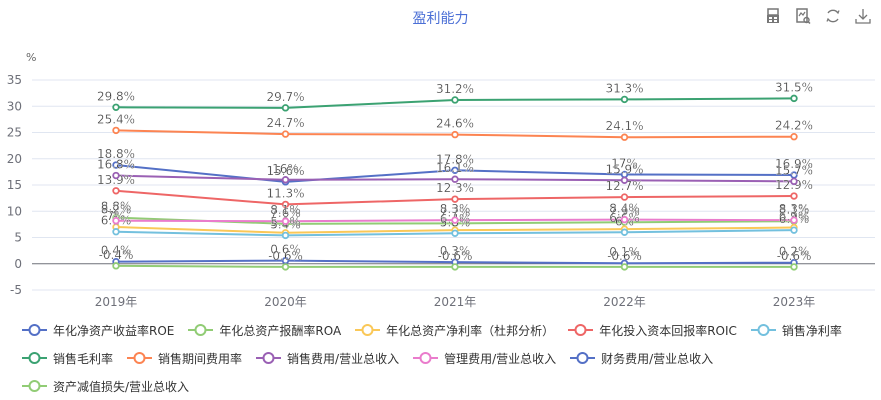 The height and width of the screenshot is (400, 881). Describe the element at coordinates (116, 302) in the screenshot. I see `x-tick-label: 2019年` at that location.